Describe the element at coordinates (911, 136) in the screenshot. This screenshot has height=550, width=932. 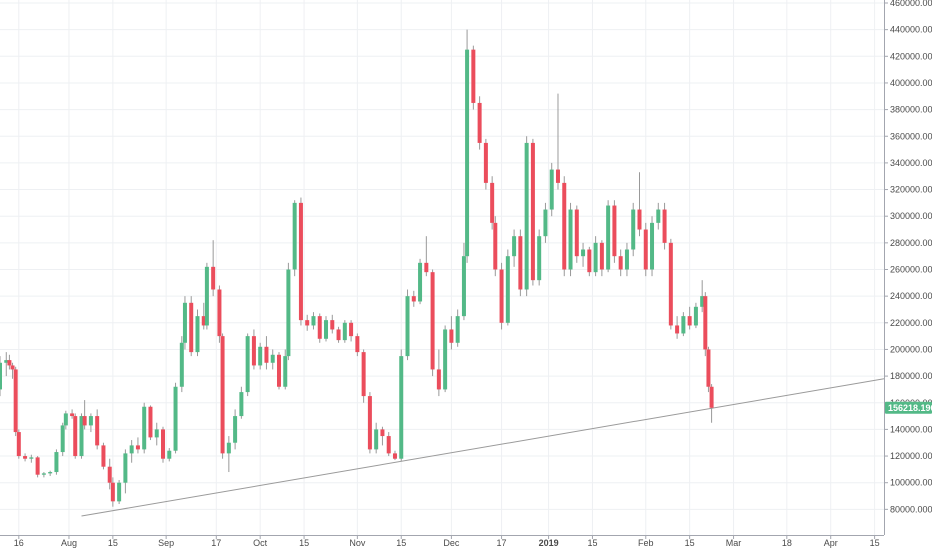
I see `y-tick-label: 360000.0000` at that location.